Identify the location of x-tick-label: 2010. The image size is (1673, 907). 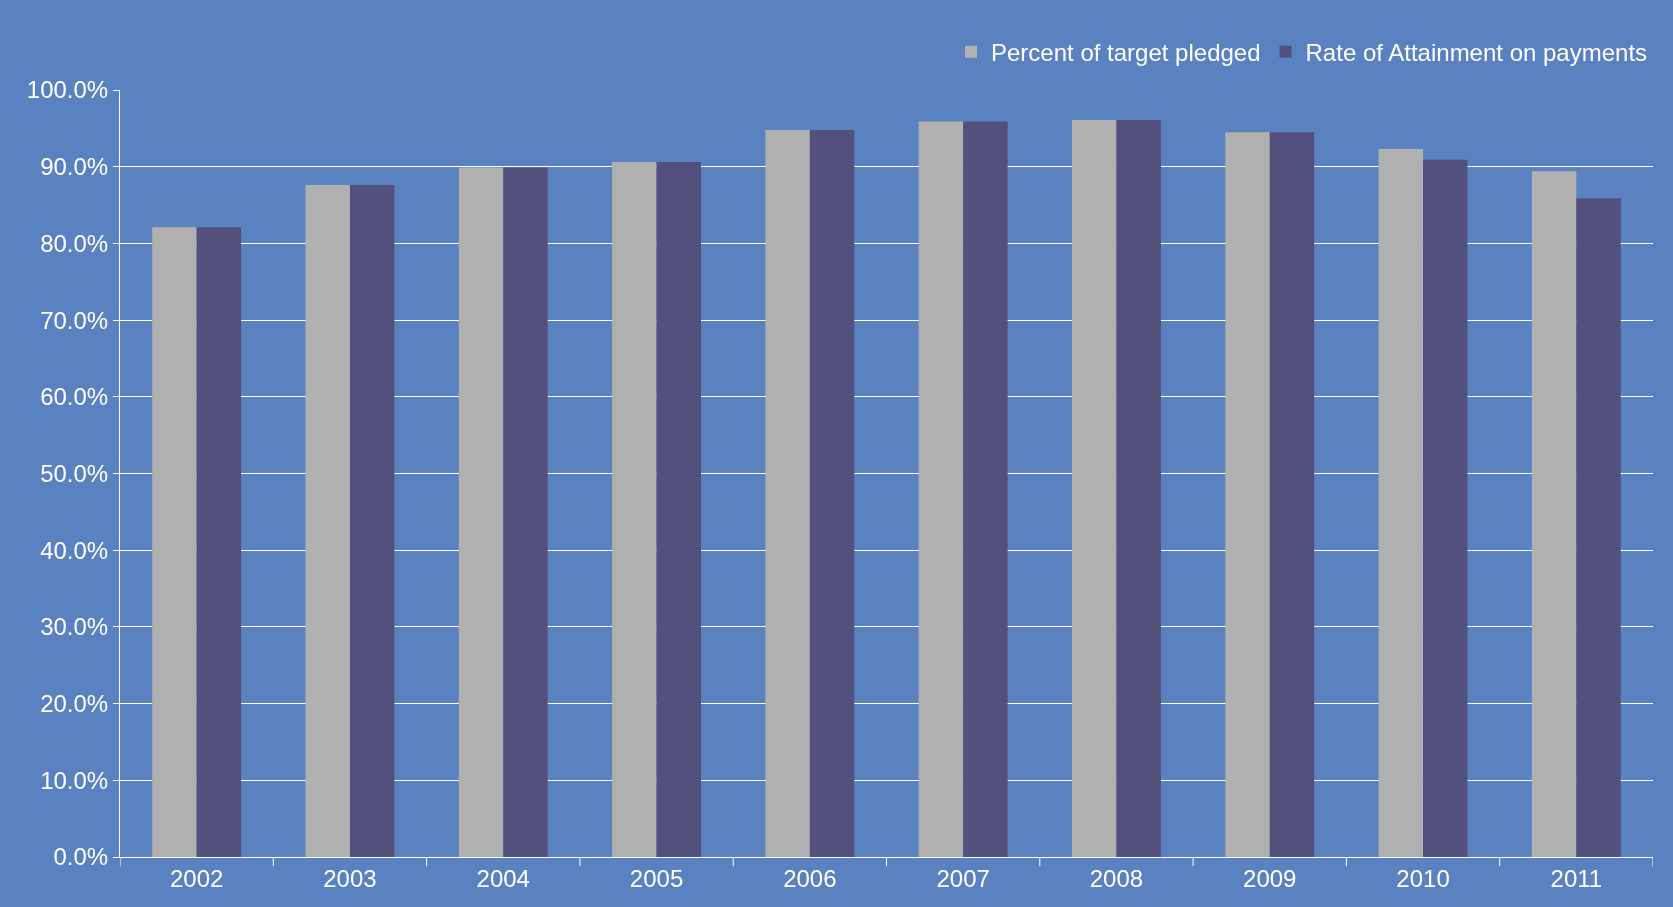
(1423, 878).